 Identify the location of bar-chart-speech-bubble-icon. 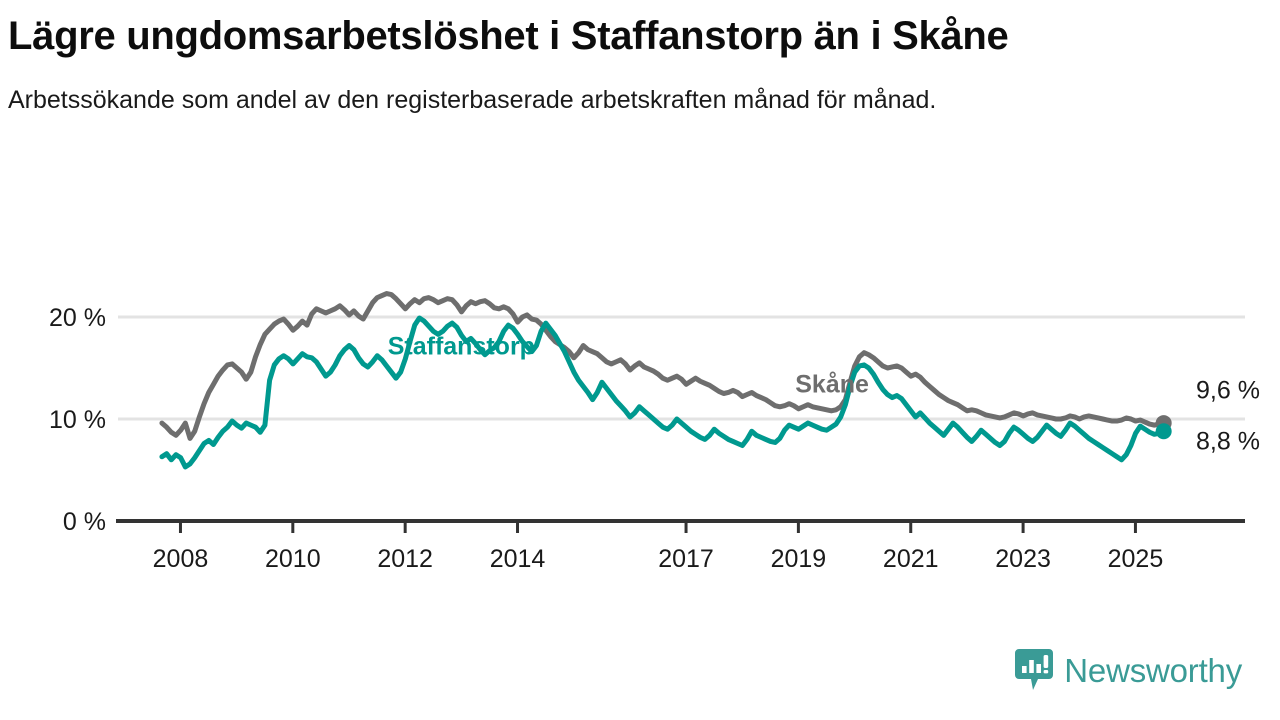
(1034, 669).